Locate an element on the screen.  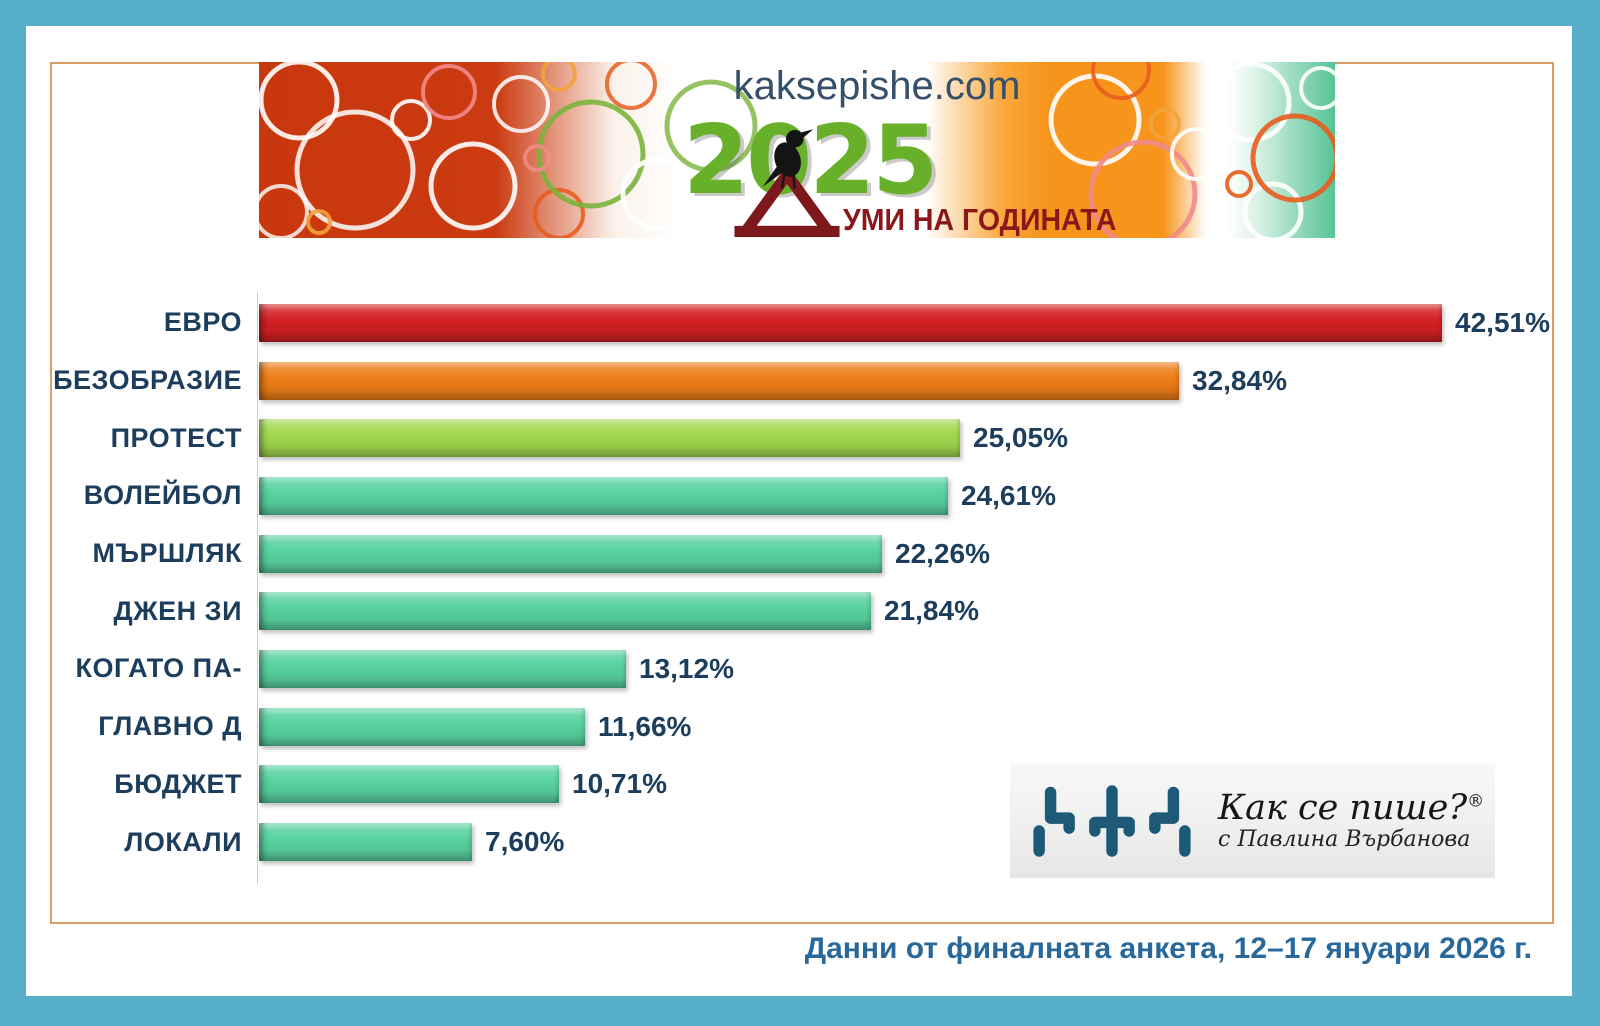
value-label: 7,60% is located at coordinates (525, 842).